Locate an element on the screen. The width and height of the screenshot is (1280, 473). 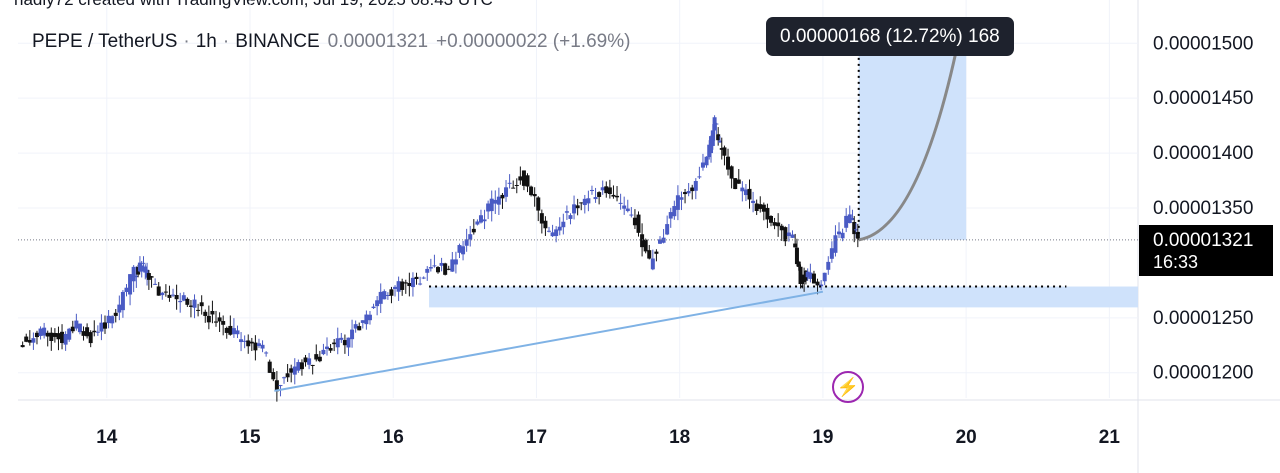
projection-curve is located at coordinates (909, 139).